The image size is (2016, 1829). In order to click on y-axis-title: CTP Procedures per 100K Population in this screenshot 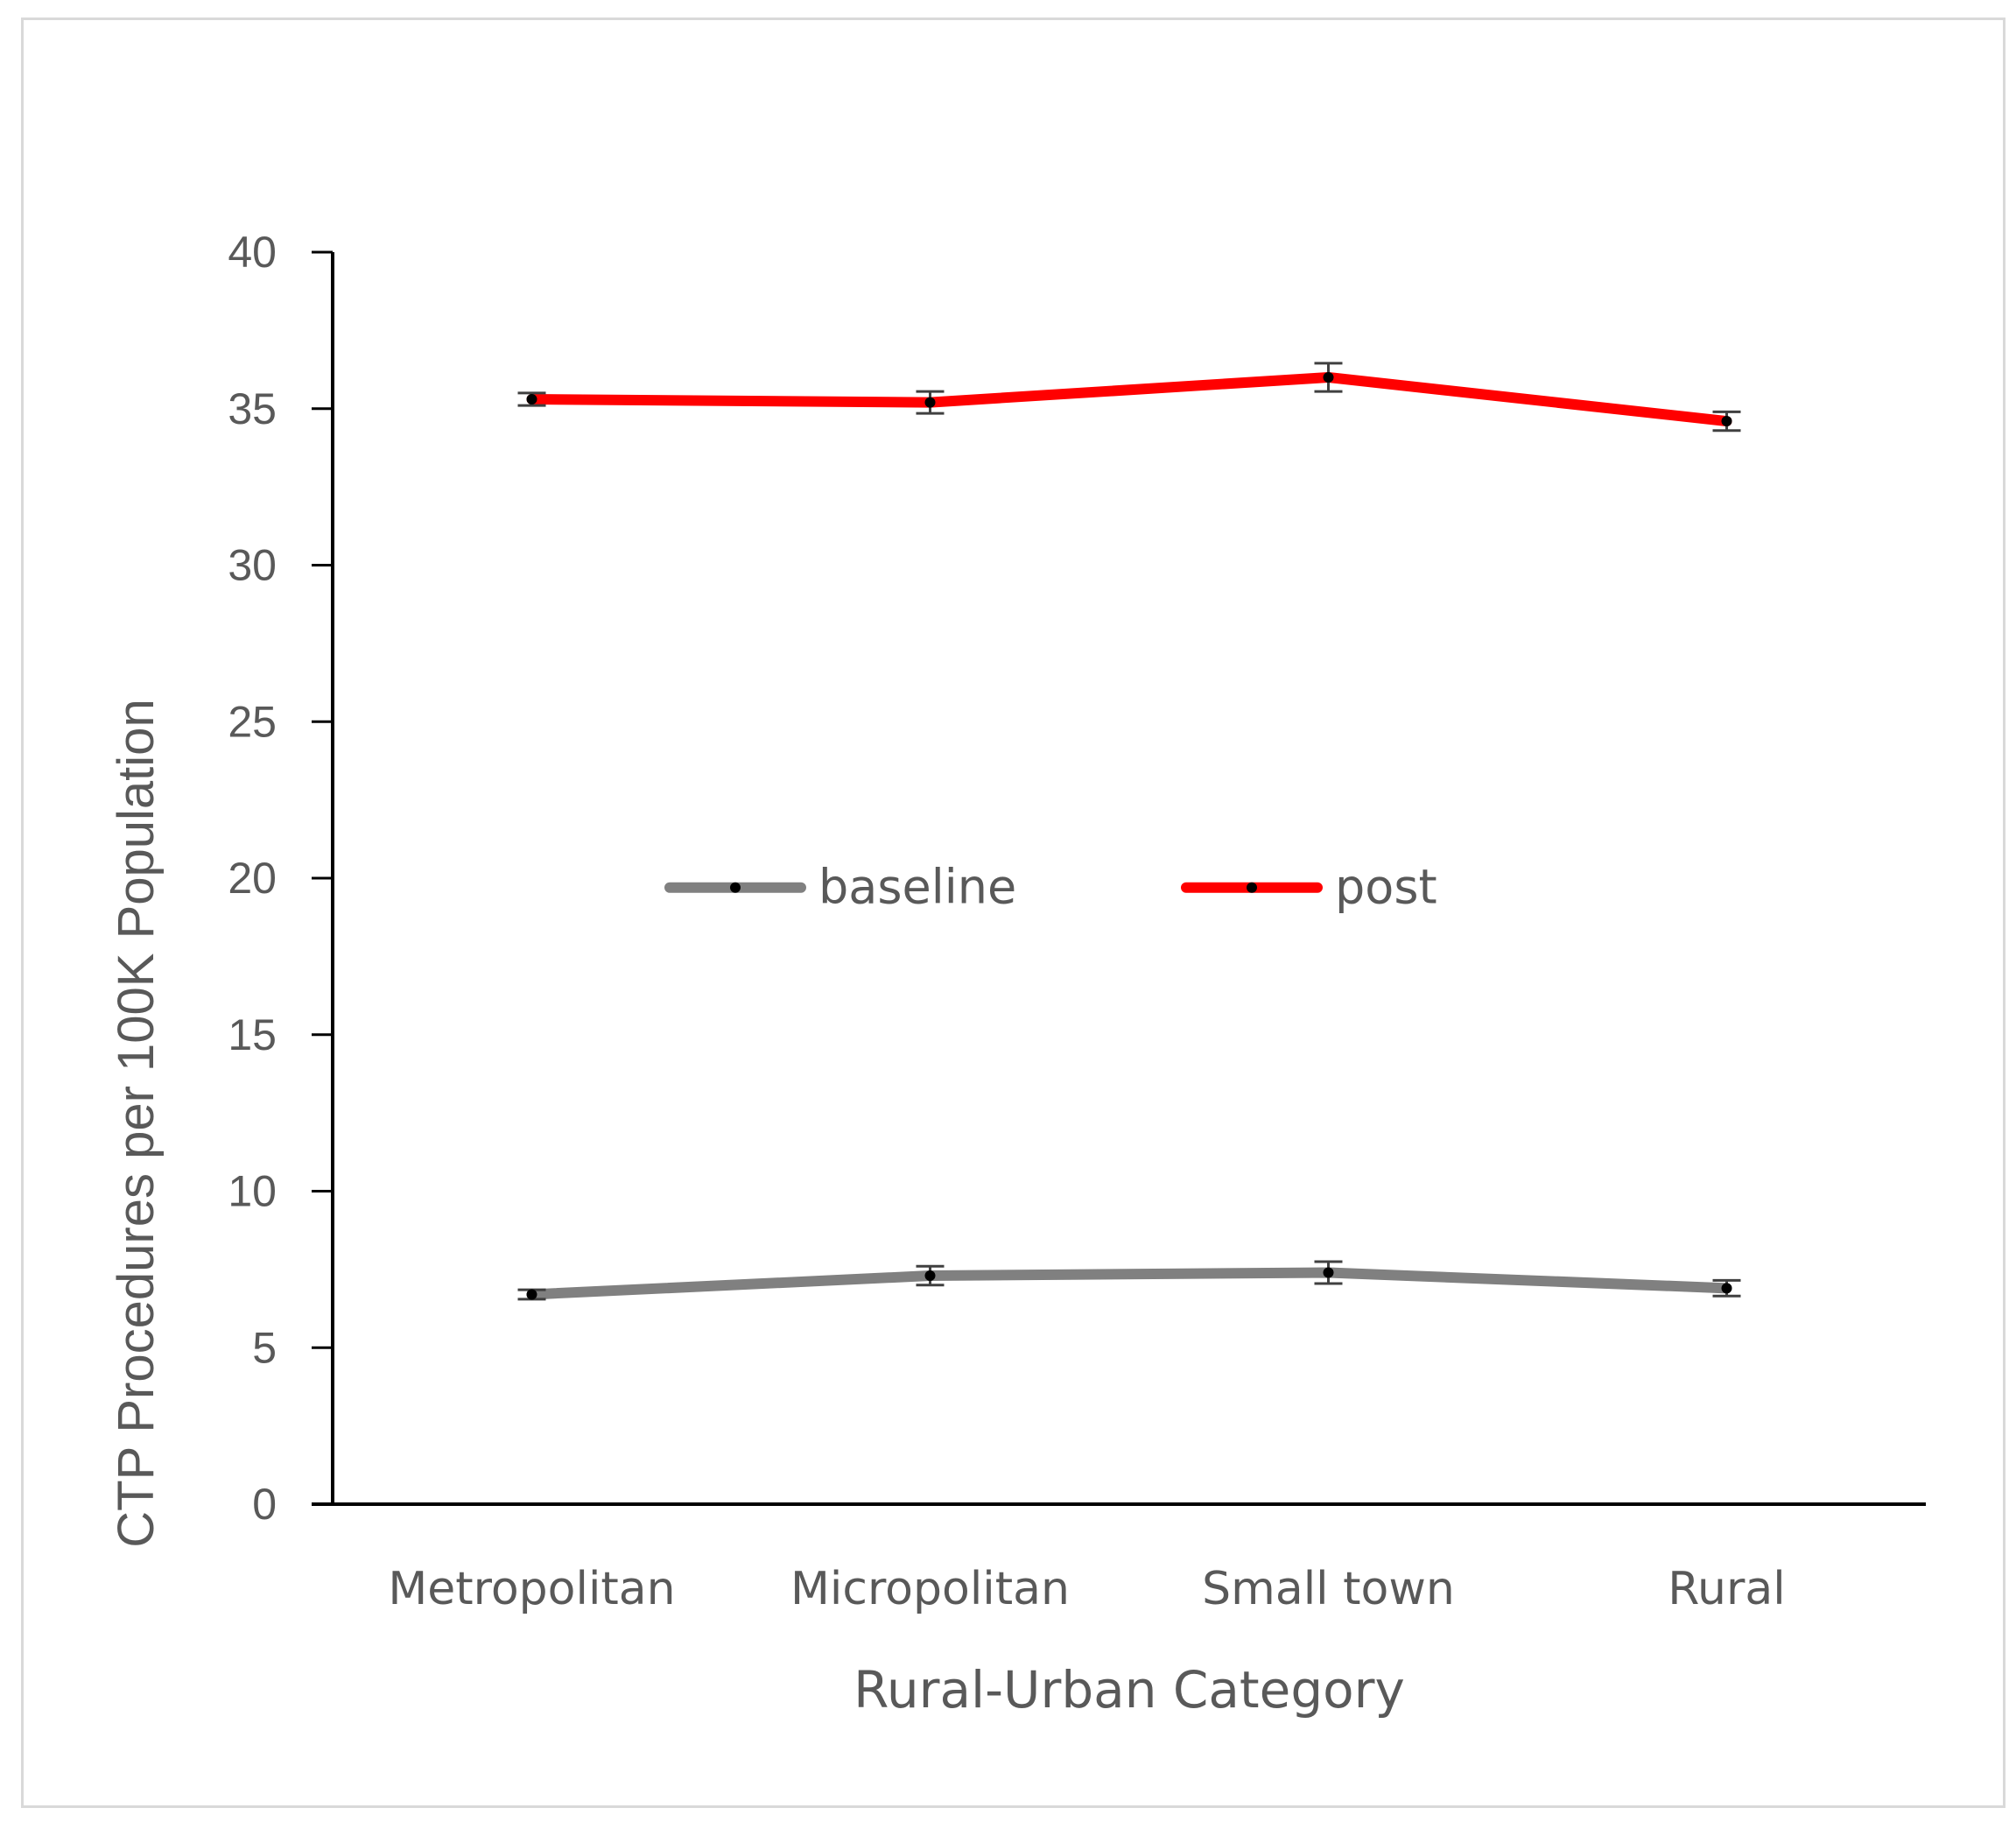, I will do `click(137, 1123)`.